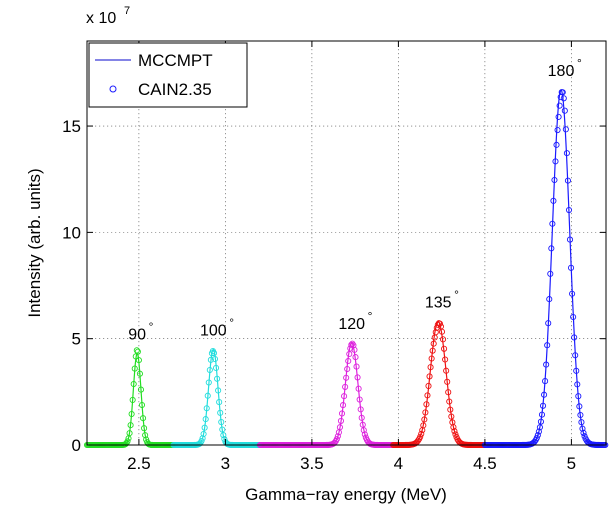 This screenshot has width=610, height=510. What do you see at coordinates (213, 330) in the screenshot?
I see `peak-label-100: 100` at bounding box center [213, 330].